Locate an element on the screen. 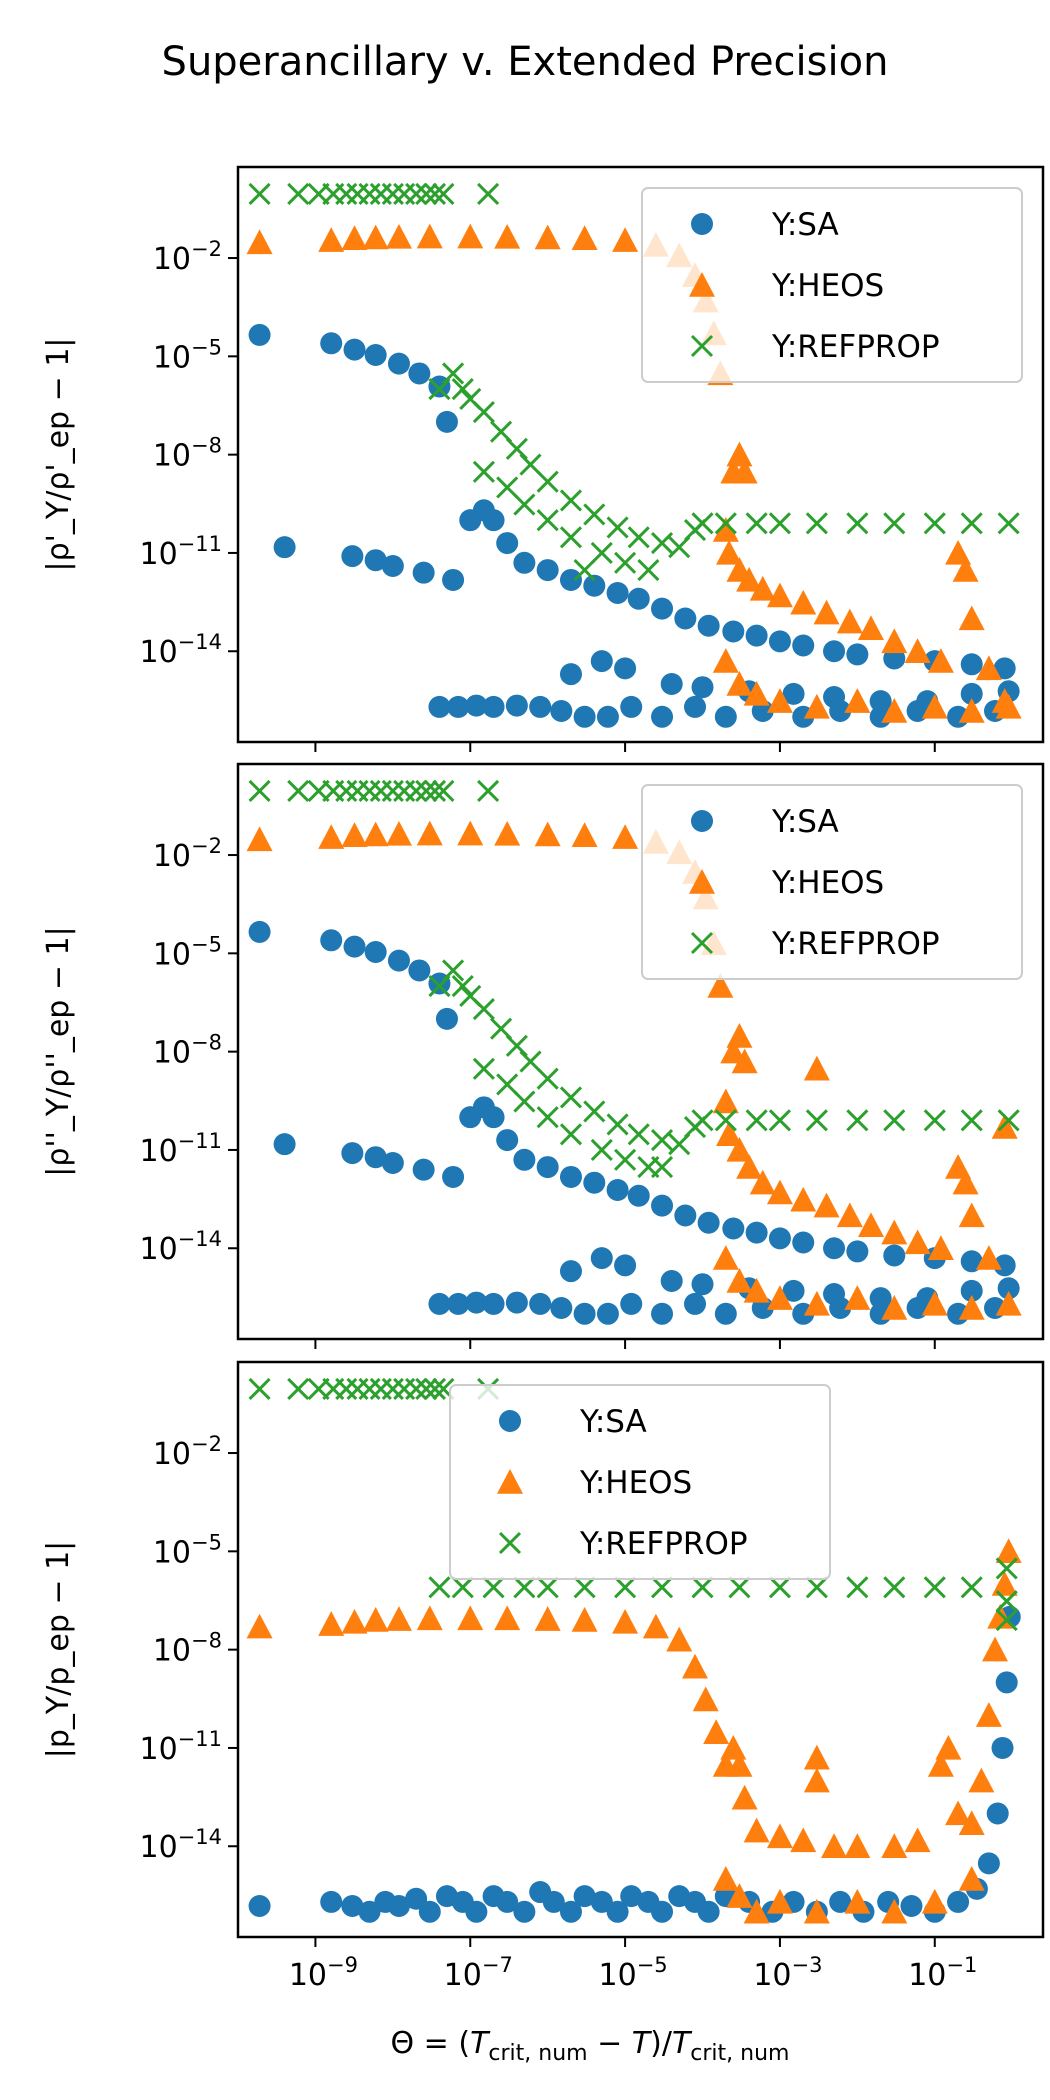 This screenshot has height=2100, width=1050. x-tick-label-base: 10 is located at coordinates (618, 1975).